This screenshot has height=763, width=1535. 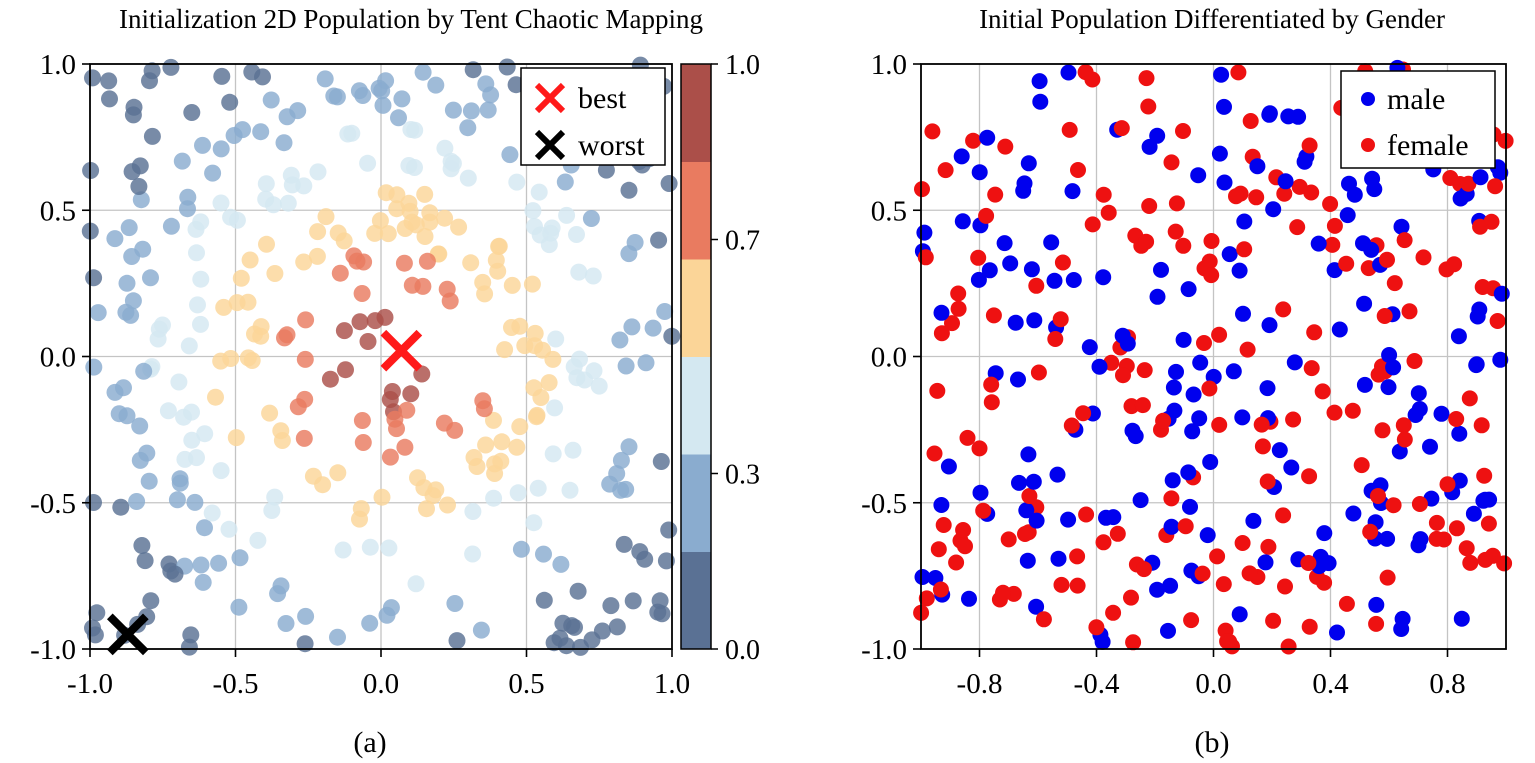 What do you see at coordinates (58, 211) in the screenshot?
I see `panel-a-y-tick-label: 0.5` at bounding box center [58, 211].